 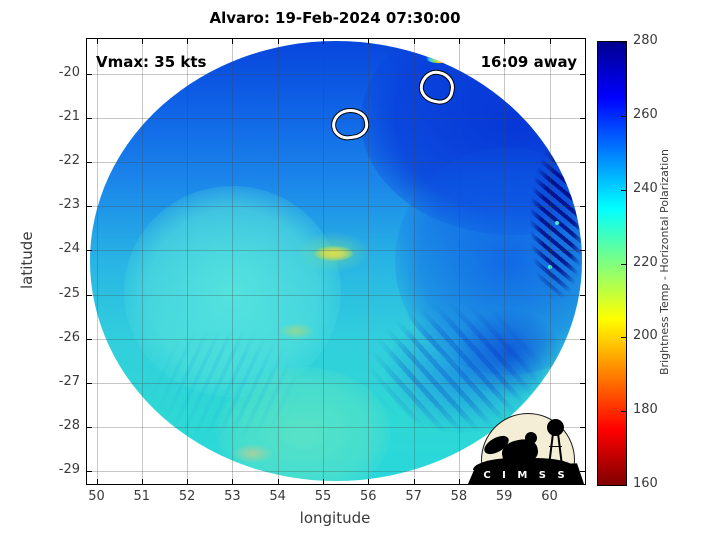 What do you see at coordinates (508, 353) in the screenshot?
I see `dark-blue-blob` at bounding box center [508, 353].